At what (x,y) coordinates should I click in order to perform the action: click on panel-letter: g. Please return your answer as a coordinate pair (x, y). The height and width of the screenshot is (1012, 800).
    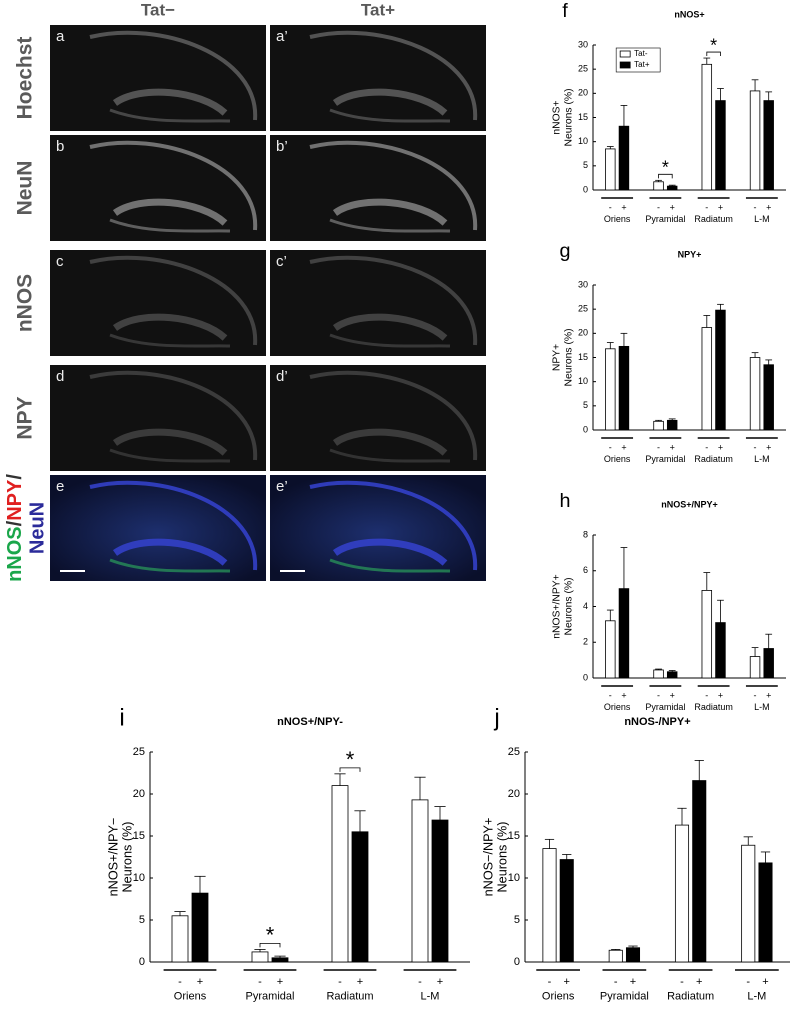
    Looking at the image, I should click on (564, 251).